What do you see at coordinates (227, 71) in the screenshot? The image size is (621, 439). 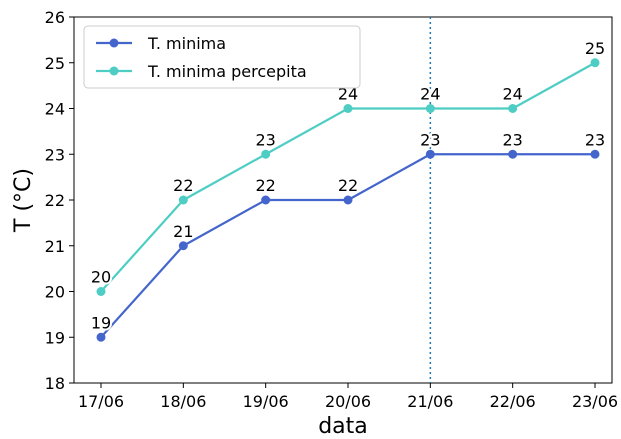 I see `legend-entry: T. minima percepita` at bounding box center [227, 71].